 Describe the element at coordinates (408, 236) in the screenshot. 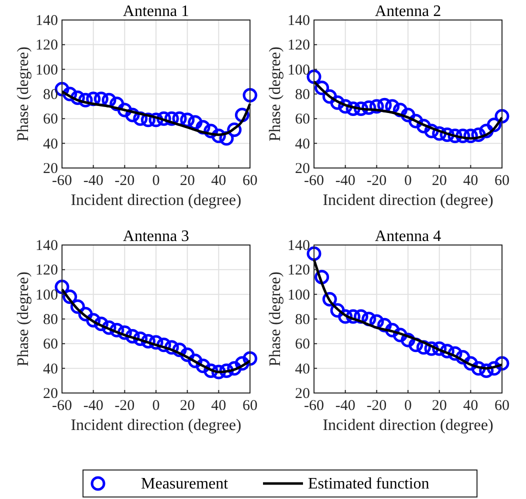

I see `chart-title: Antenna 4` at that location.